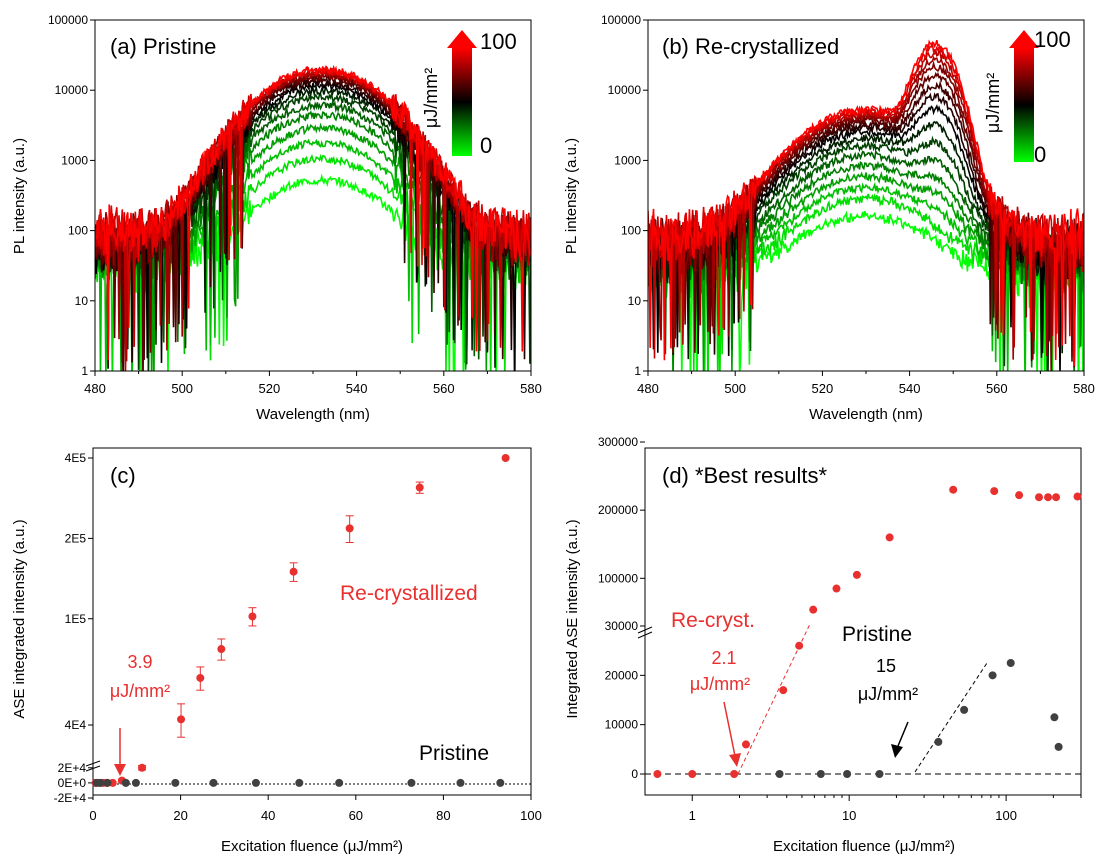 The width and height of the screenshot is (1107, 865). What do you see at coordinates (645, 635) in the screenshot?
I see `panel-d-axis-break` at bounding box center [645, 635].